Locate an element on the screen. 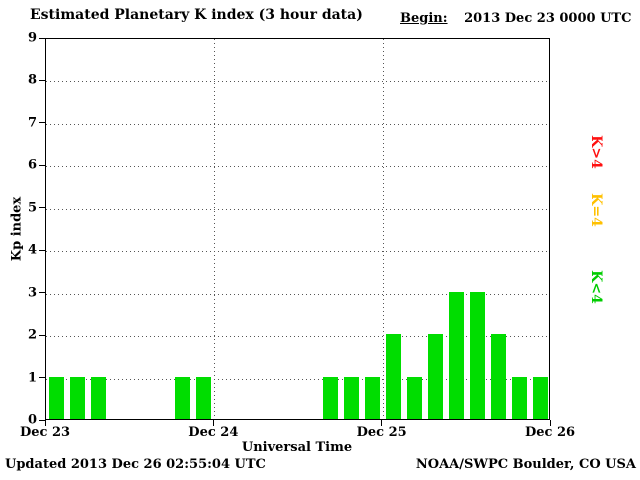 Image resolution: width=640 pixels, height=480 pixels. updated-timestamp: Updated 2013 Dec 26 02:55:04 UTC is located at coordinates (135, 464).